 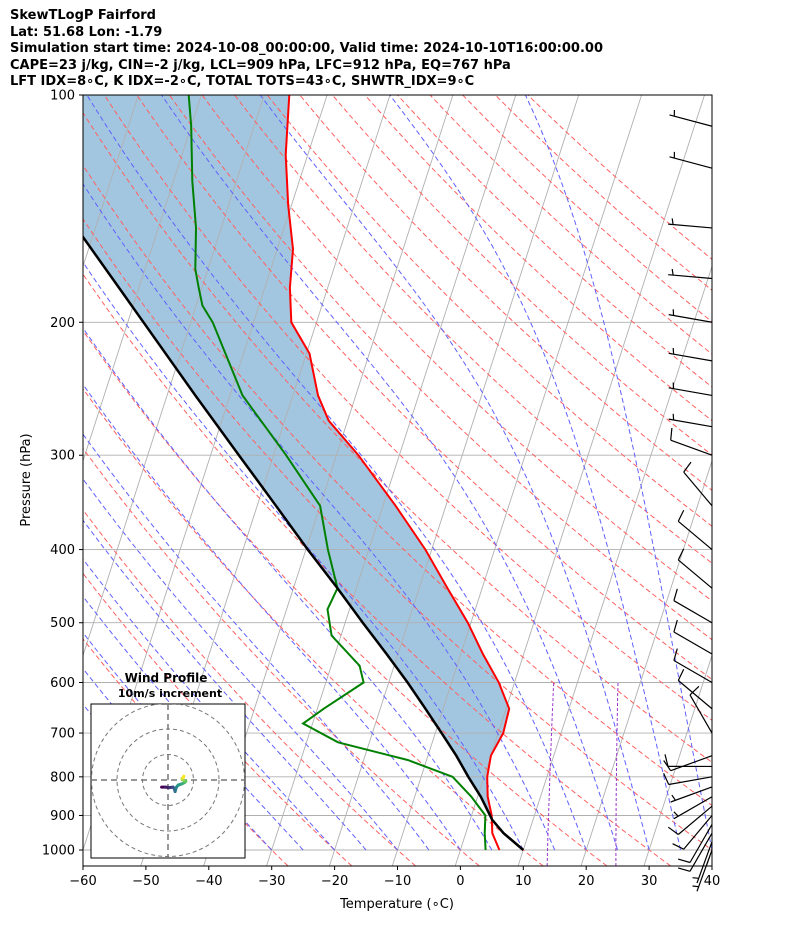 What do you see at coordinates (86, 32) in the screenshot?
I see `station-coordinates: Lat: 51.68 Lon: -1.79` at bounding box center [86, 32].